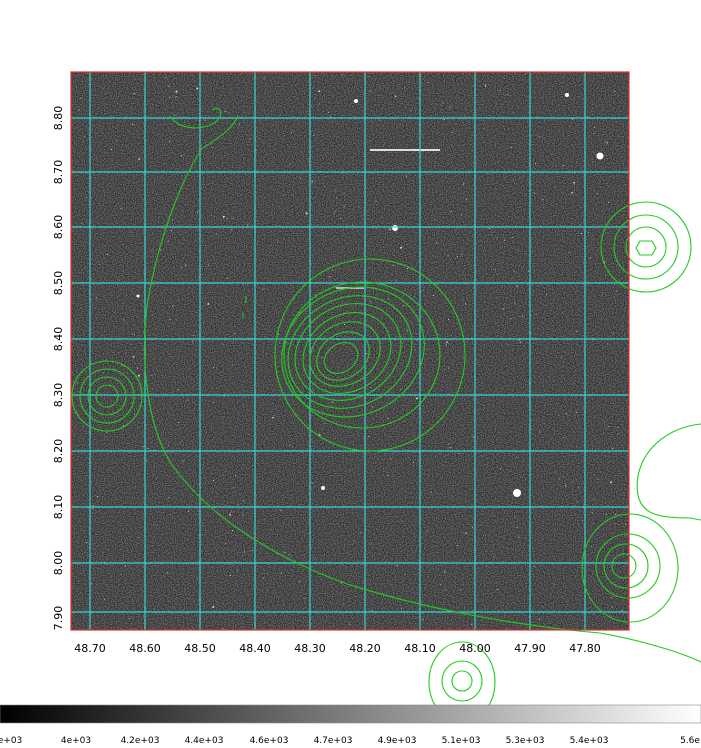 This screenshot has height=748, width=701. Describe the element at coordinates (90, 648) in the screenshot. I see `x-tick-label: 48.70` at that location.